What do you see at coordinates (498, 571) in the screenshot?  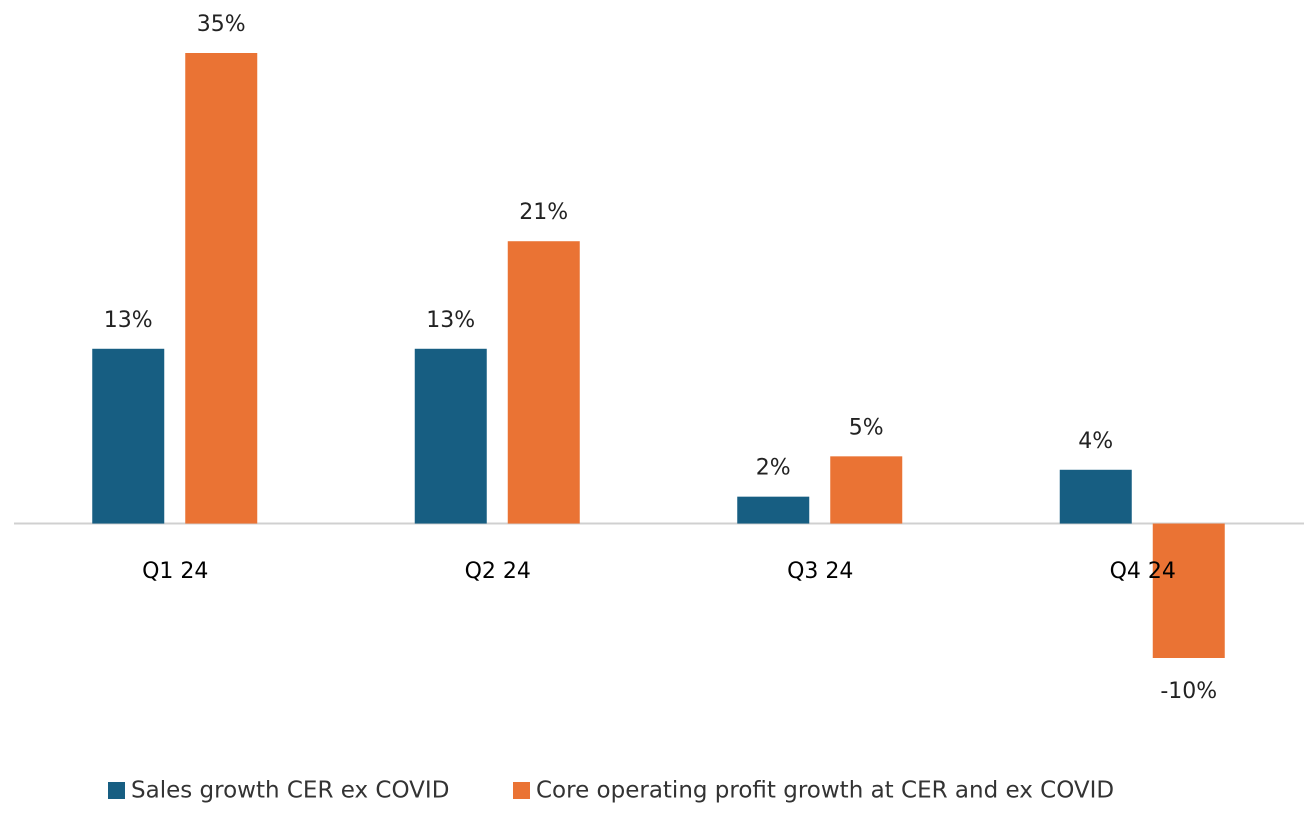 I see `x-tick-label: Q2 24` at bounding box center [498, 571].